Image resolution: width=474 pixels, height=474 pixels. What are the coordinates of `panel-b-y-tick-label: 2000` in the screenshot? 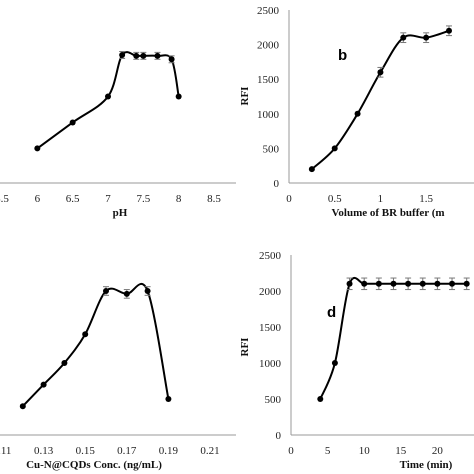 It's located at (268, 46).